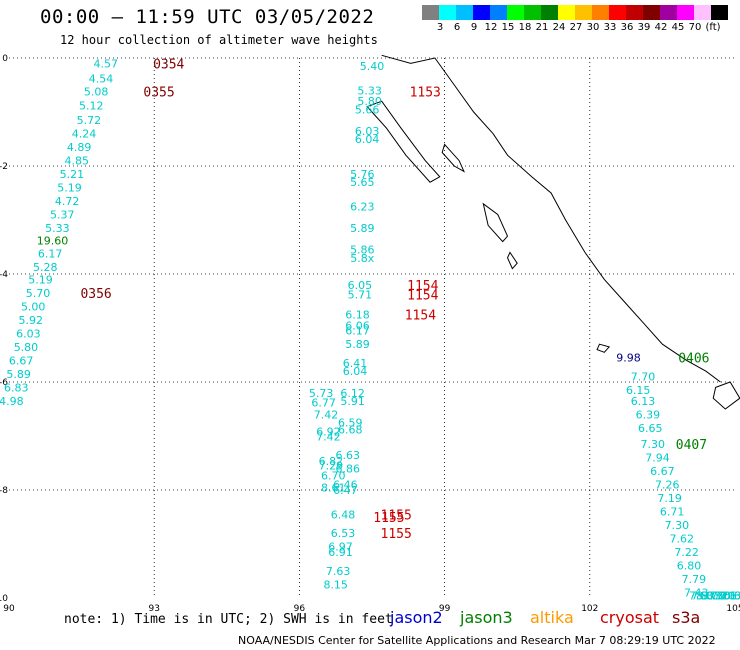 The image size is (740, 650). I want to click on swh-value: 6.48, so click(343, 514).